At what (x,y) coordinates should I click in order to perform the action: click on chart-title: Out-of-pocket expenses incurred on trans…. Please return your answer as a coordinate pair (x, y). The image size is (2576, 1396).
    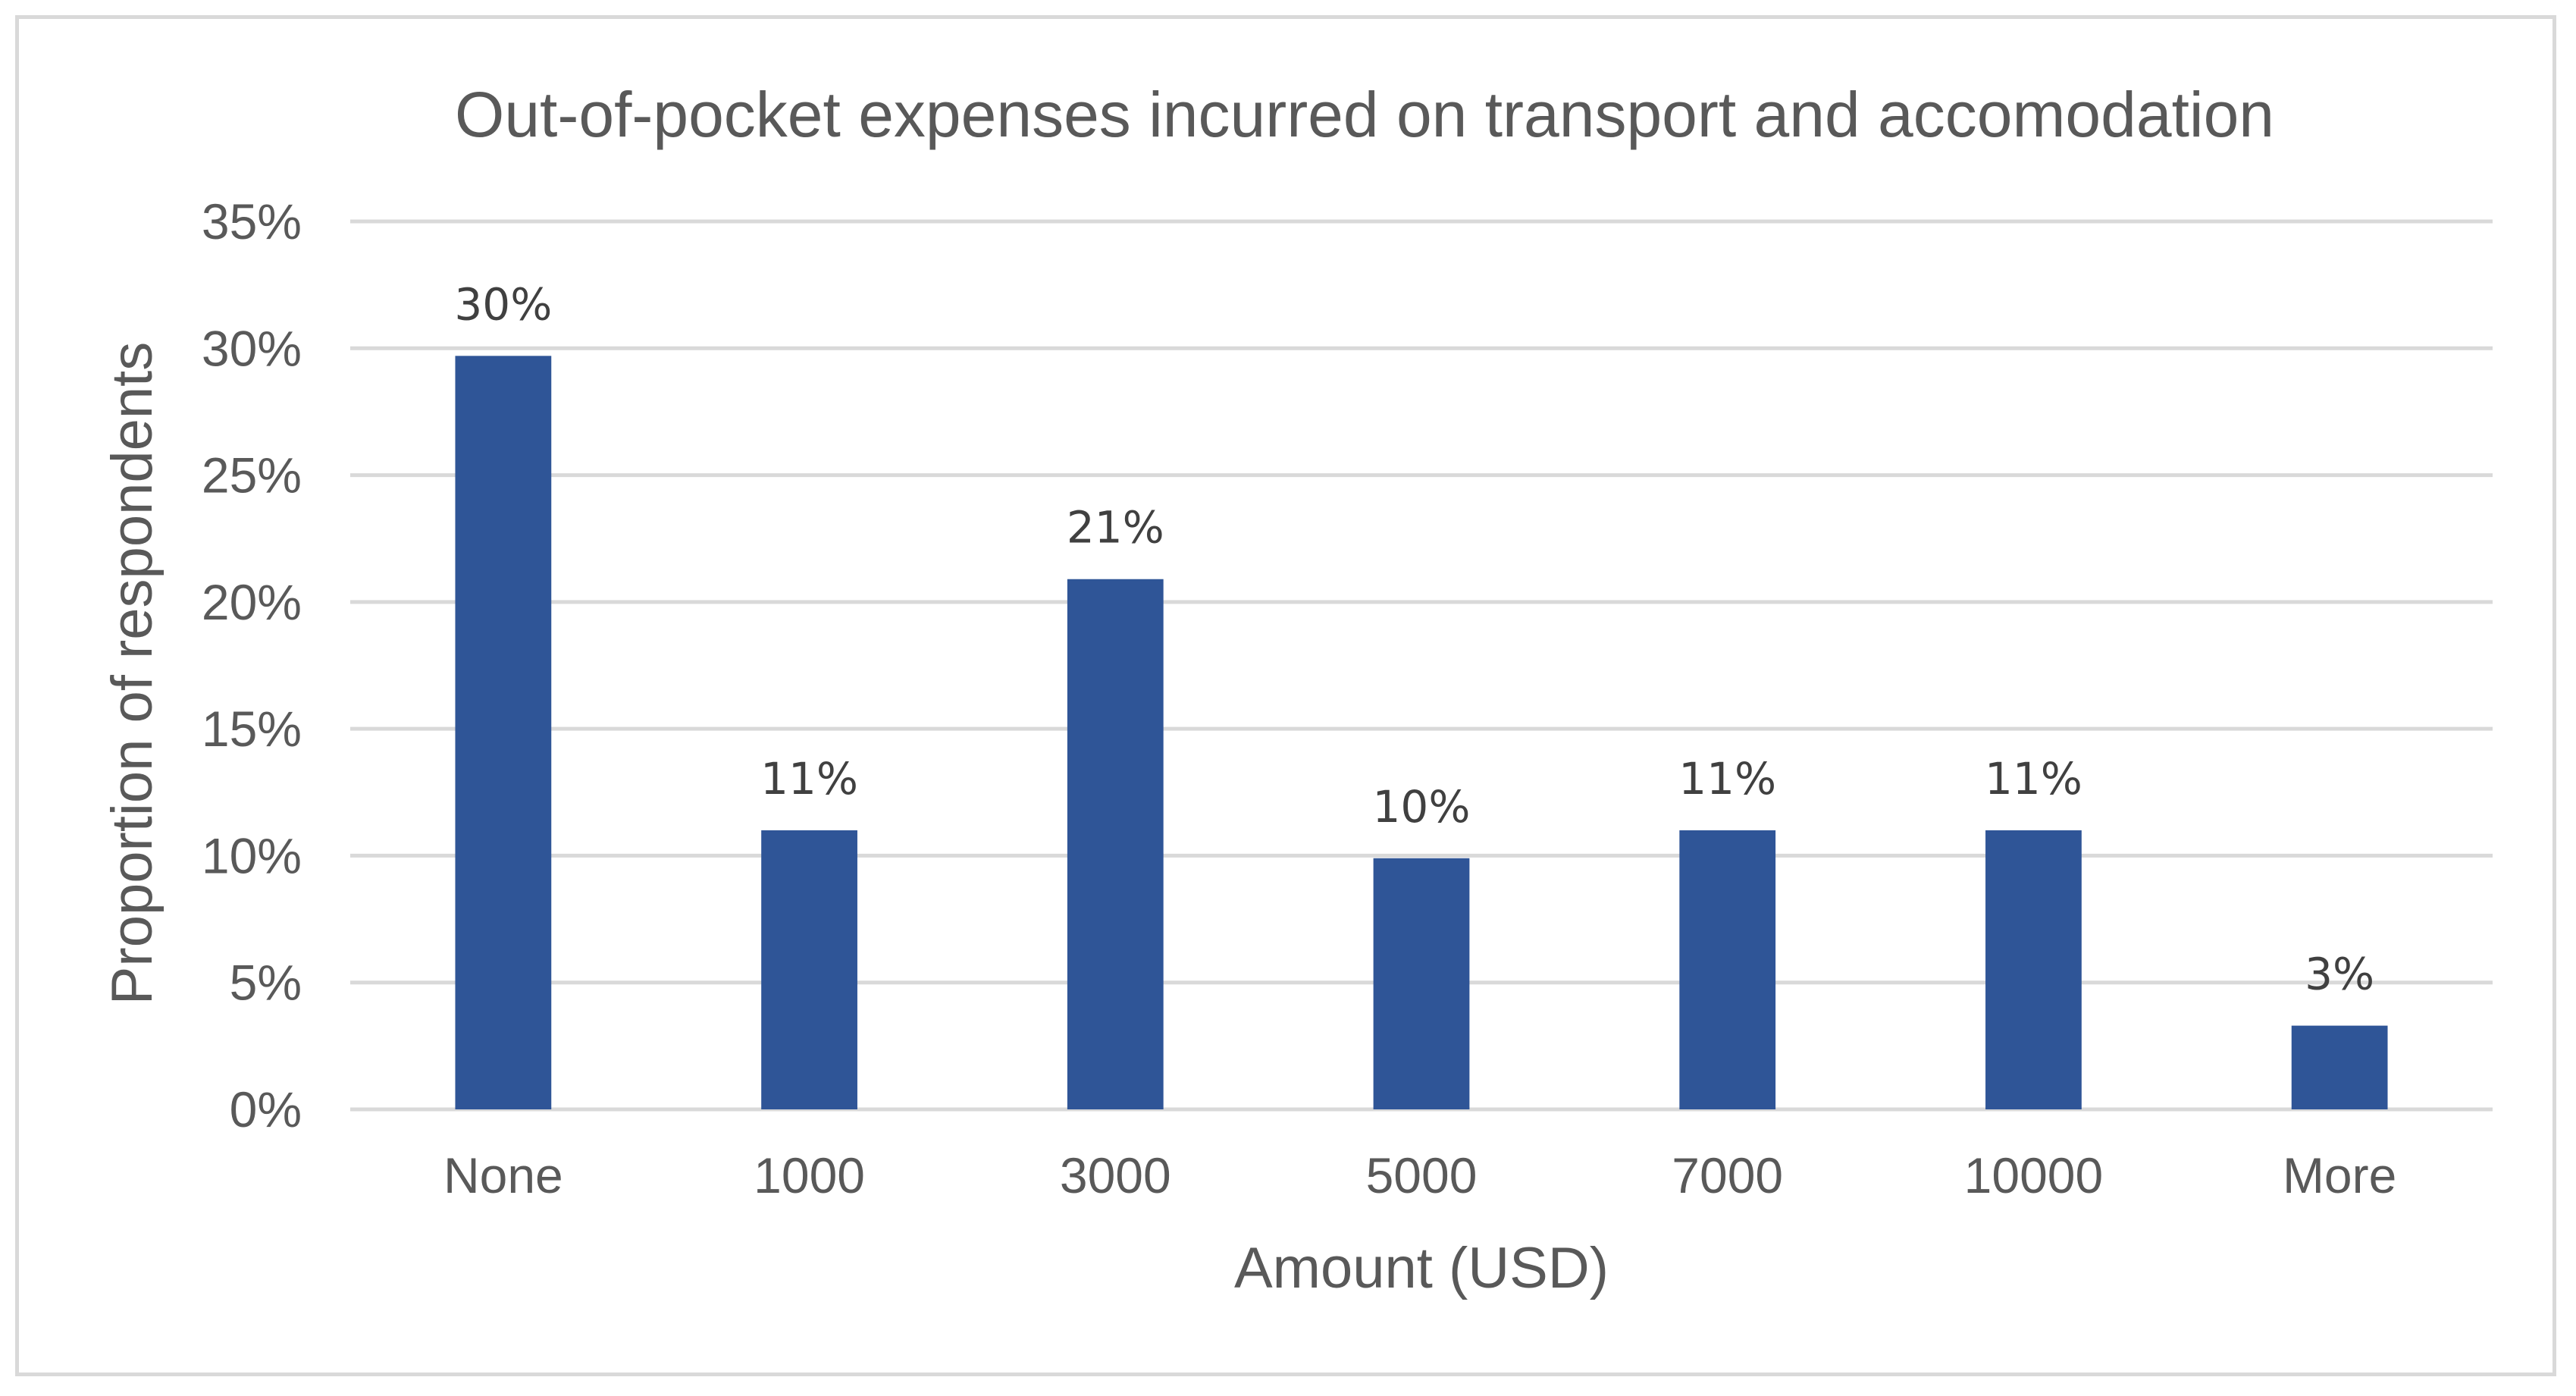
    Looking at the image, I should click on (1365, 114).